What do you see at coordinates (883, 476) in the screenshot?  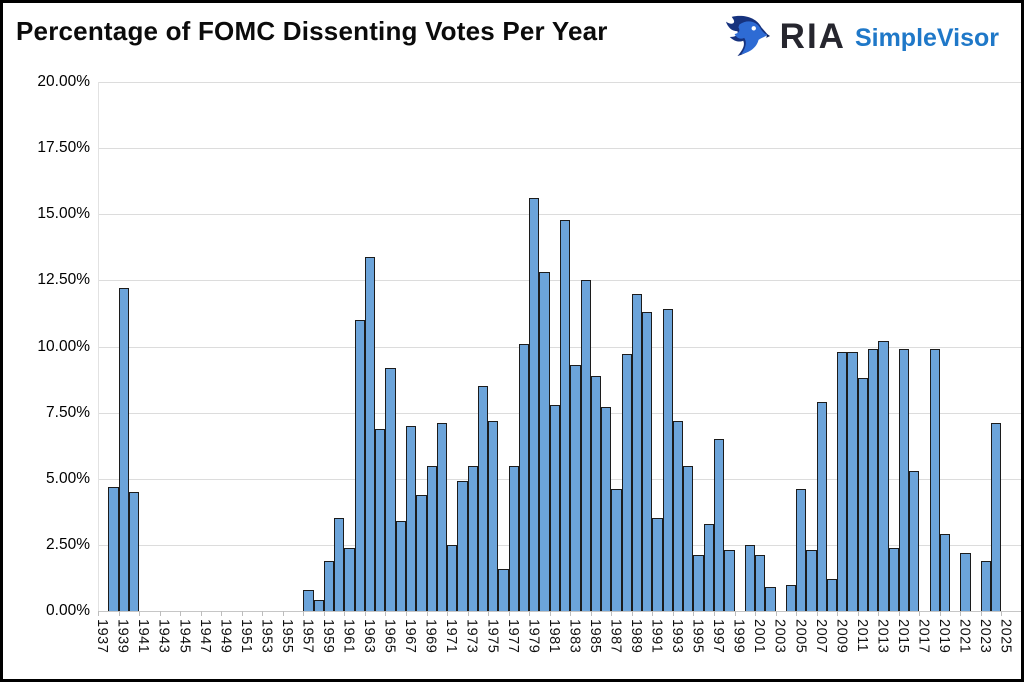 I see `bar-2013` at bounding box center [883, 476].